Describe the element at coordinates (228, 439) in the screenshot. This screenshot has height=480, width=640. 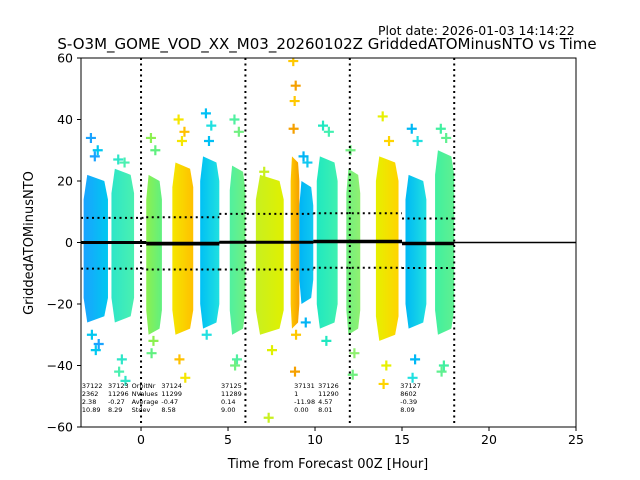
I see `x-tick-label: 5` at that location.